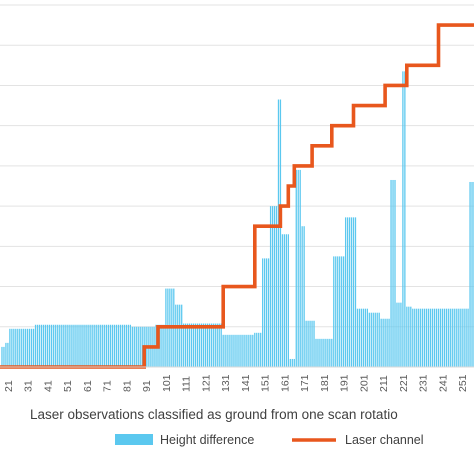 This screenshot has width=474, height=474. What do you see at coordinates (167, 383) in the screenshot?
I see `x-tick-label: 101` at bounding box center [167, 383].